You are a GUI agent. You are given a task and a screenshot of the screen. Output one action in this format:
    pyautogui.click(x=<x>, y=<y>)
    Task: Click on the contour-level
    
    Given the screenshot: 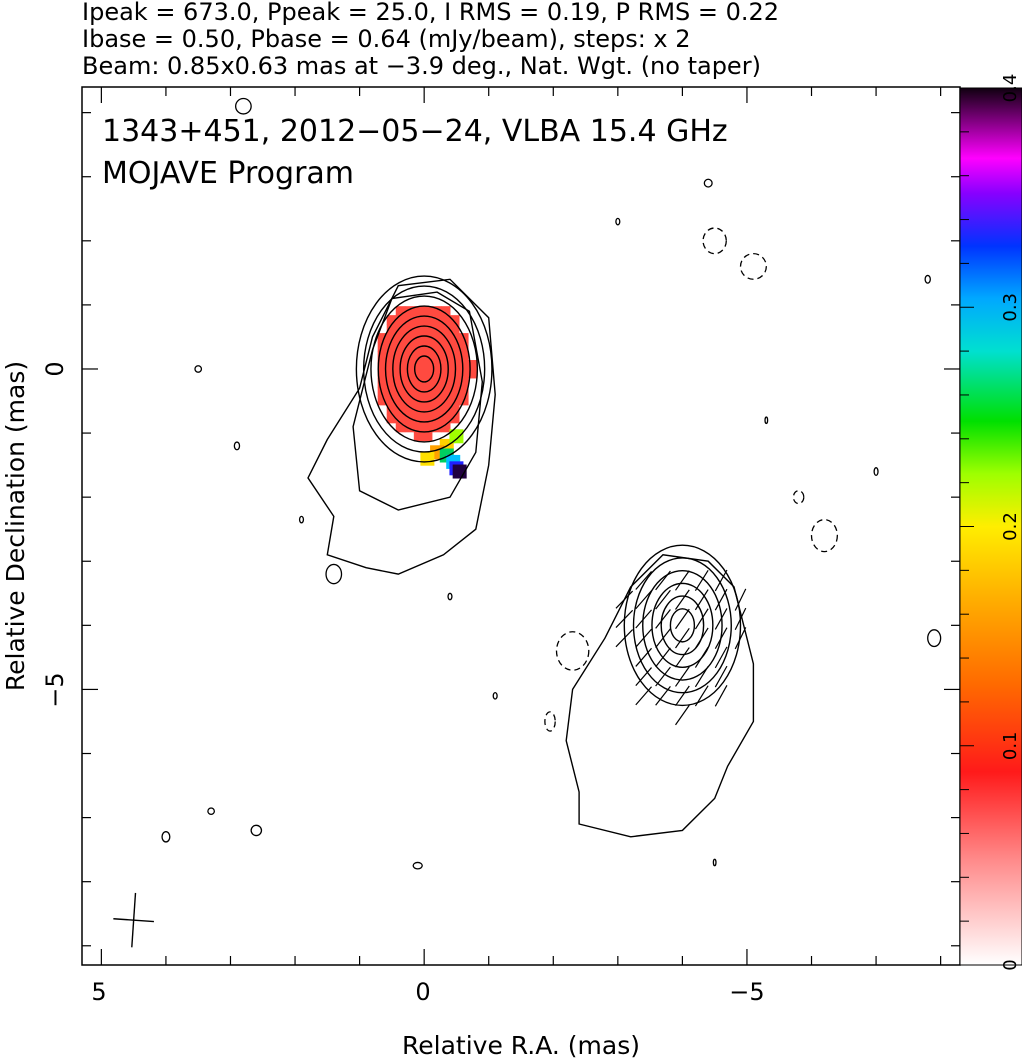 What is the action you would take?
    pyautogui.click(x=424, y=369)
    